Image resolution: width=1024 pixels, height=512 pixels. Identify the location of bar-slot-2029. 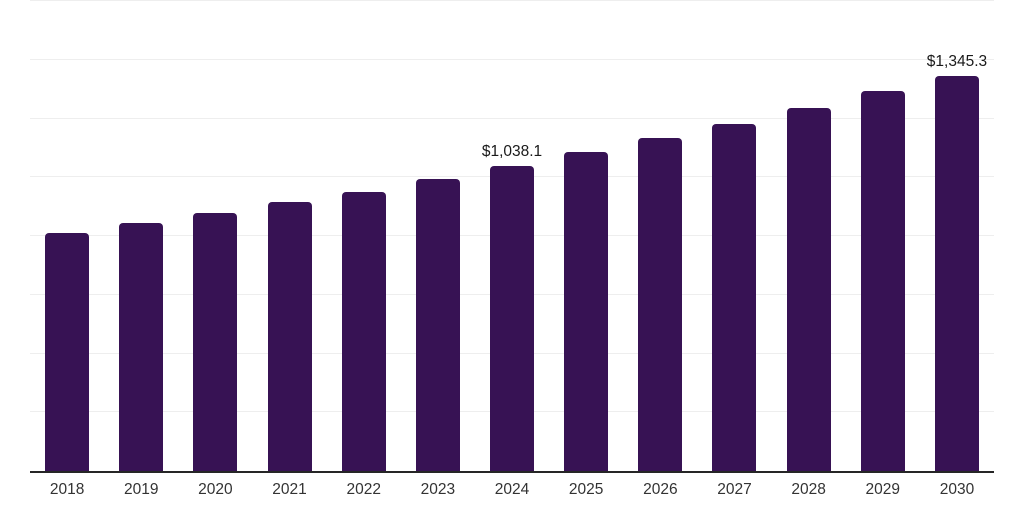
(883, 236).